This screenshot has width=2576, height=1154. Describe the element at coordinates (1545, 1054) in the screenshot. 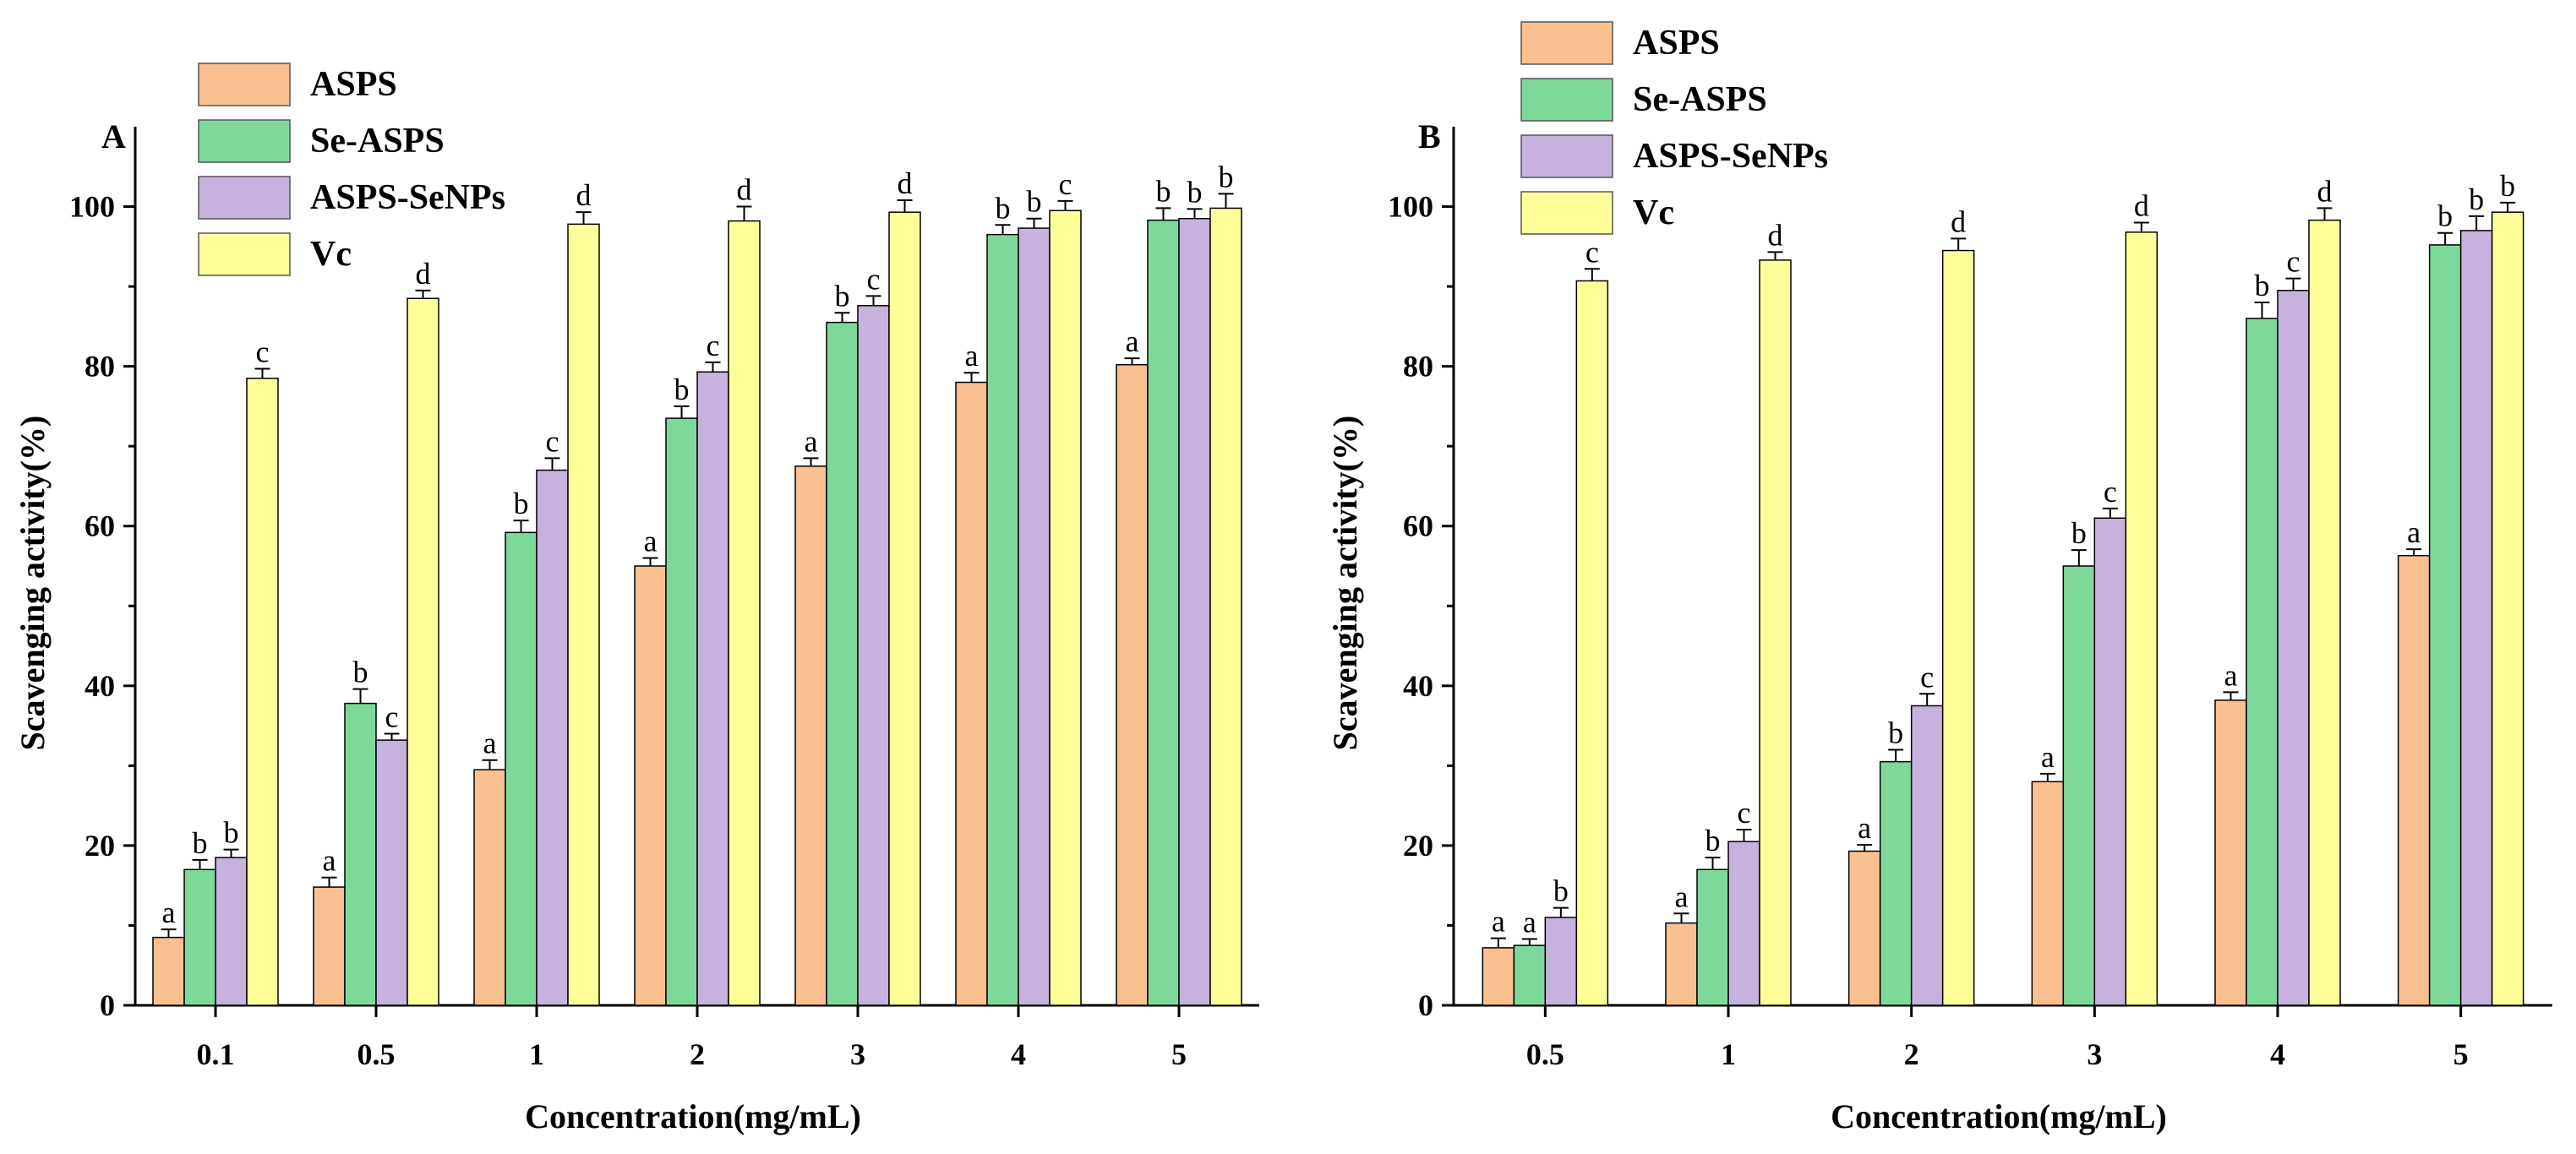

I see `x-tick-label: 0.5` at that location.